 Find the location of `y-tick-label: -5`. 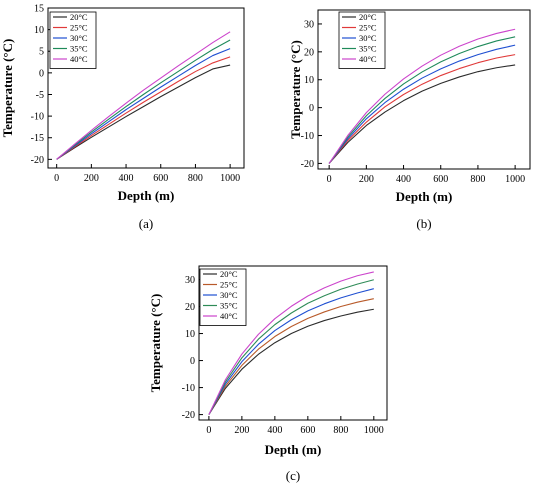

y-tick-label: -5 is located at coordinates (40, 95).